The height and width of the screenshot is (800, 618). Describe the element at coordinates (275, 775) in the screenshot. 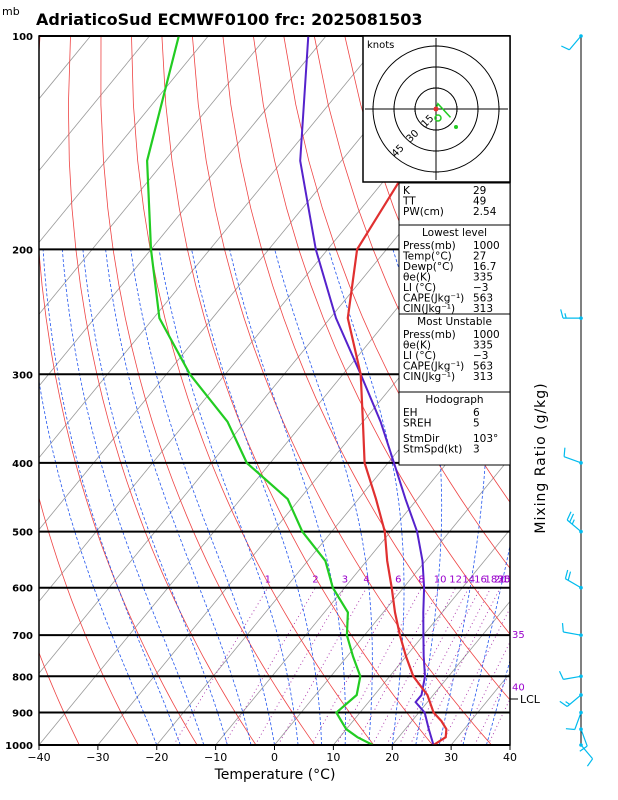

I see `x-axis-title: Temperature (°C)` at that location.